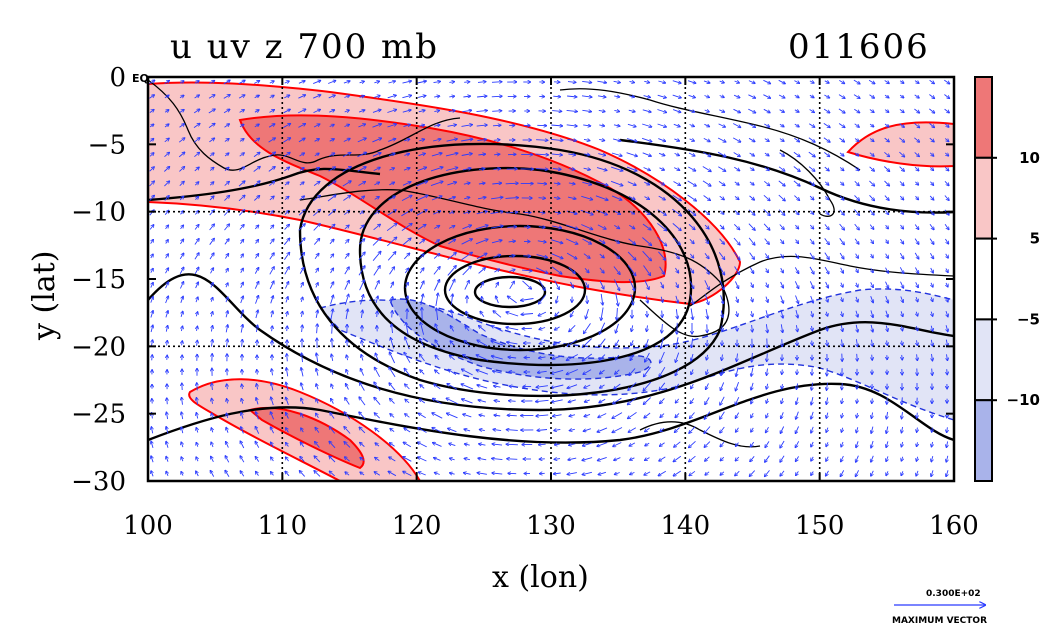 The height and width of the screenshot is (631, 1056). Describe the element at coordinates (1007, 279) in the screenshot. I see `colorbar: 10 5 −5 −10` at that location.